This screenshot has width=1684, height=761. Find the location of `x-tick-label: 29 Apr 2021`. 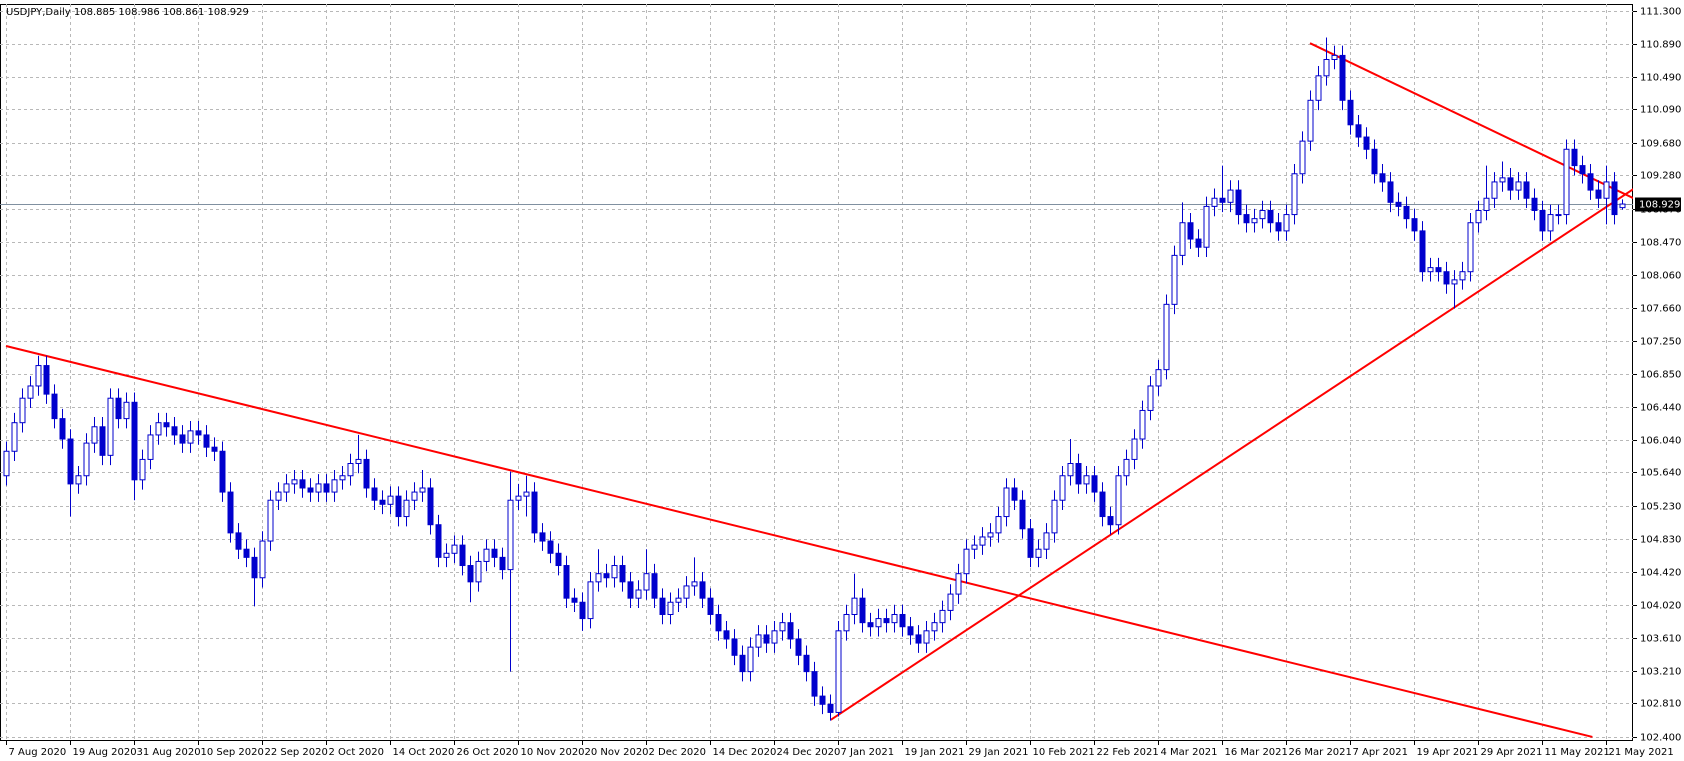

x-tick-label: 29 Apr 2021 is located at coordinates (1512, 752).